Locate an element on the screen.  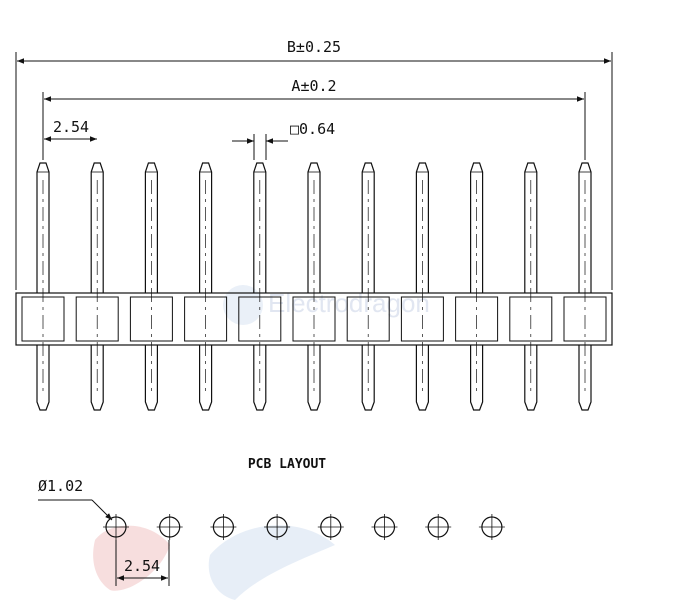
dimension-pin-square: □0.64 is located at coordinates (283, 140).